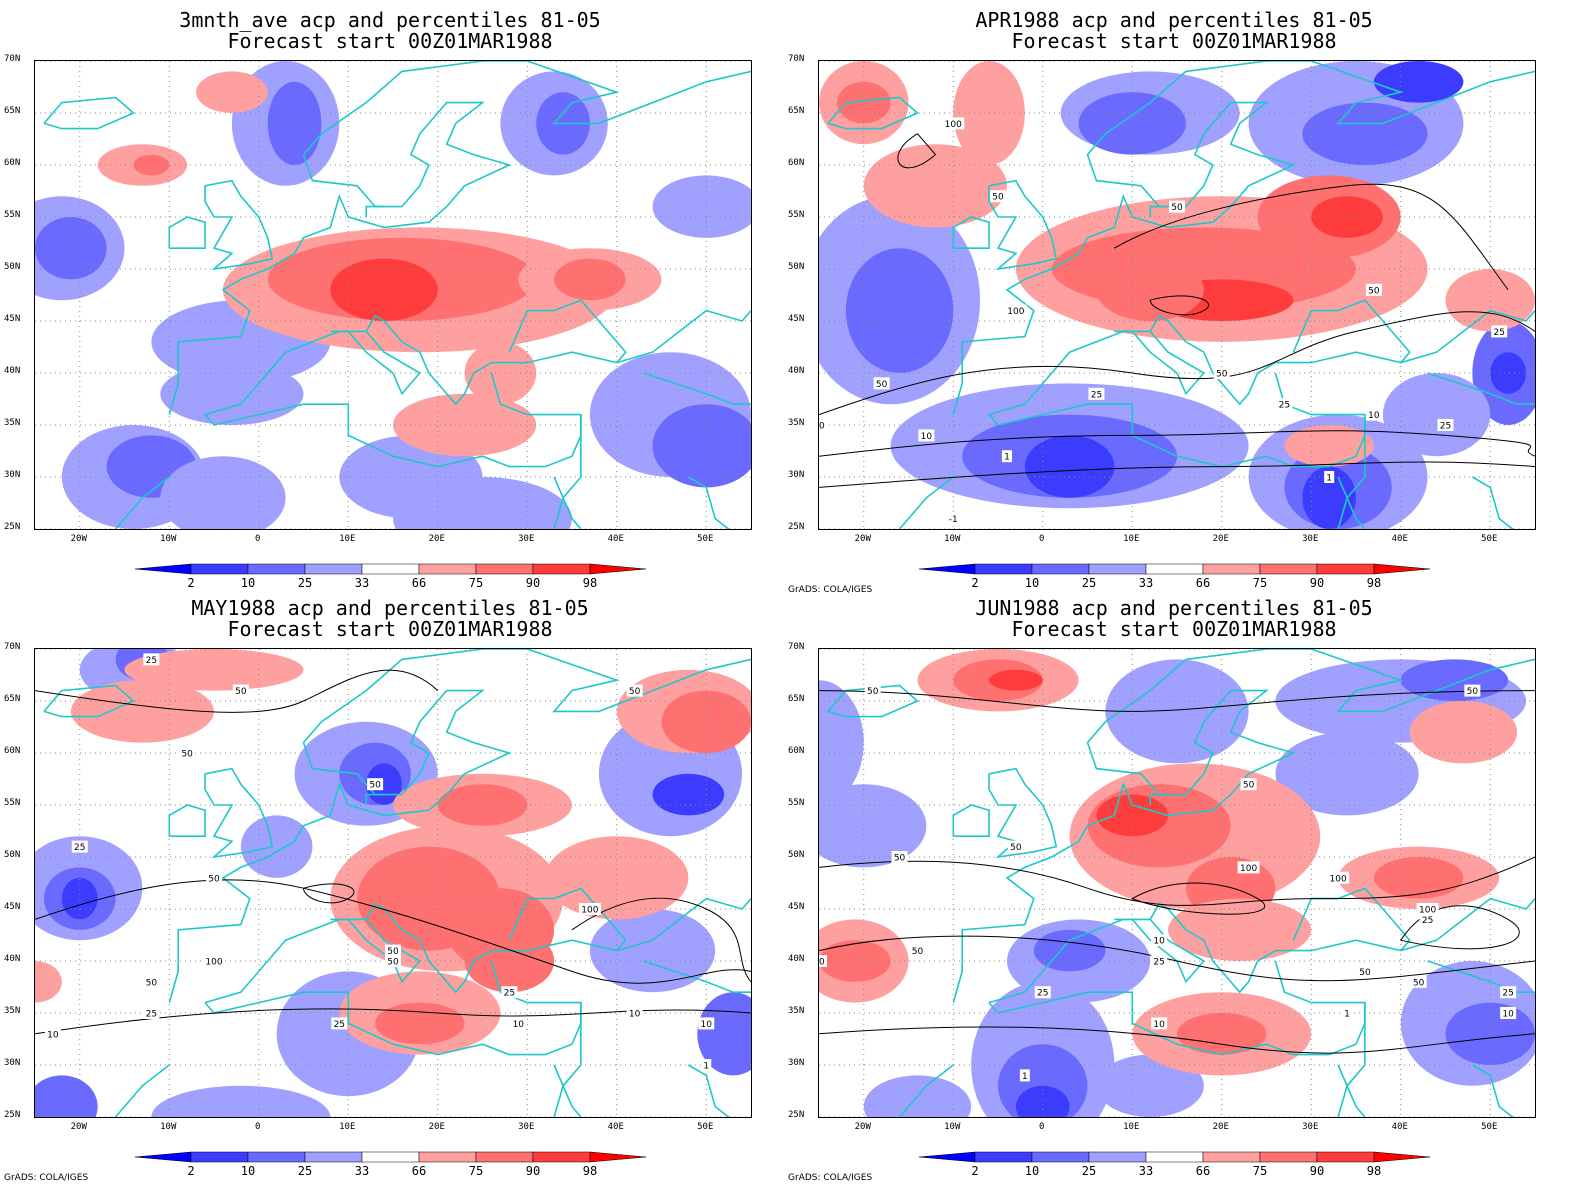  What do you see at coordinates (258, 539) in the screenshot?
I see `lon-label: 0` at bounding box center [258, 539].